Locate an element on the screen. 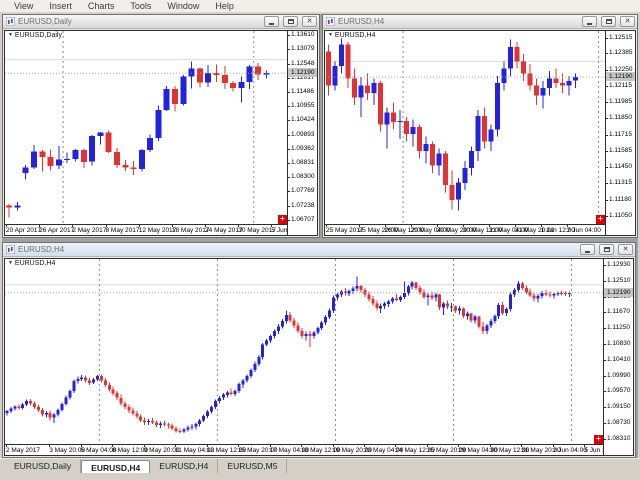  menu-view: View is located at coordinates (24, 5).